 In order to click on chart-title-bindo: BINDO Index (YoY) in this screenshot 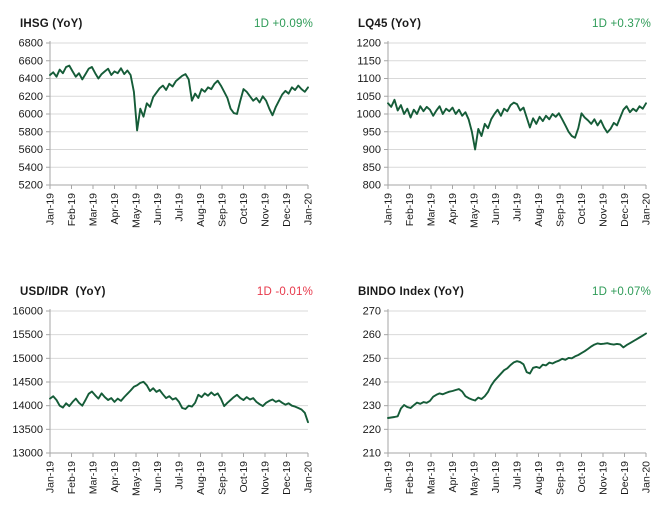, I will do `click(411, 292)`.